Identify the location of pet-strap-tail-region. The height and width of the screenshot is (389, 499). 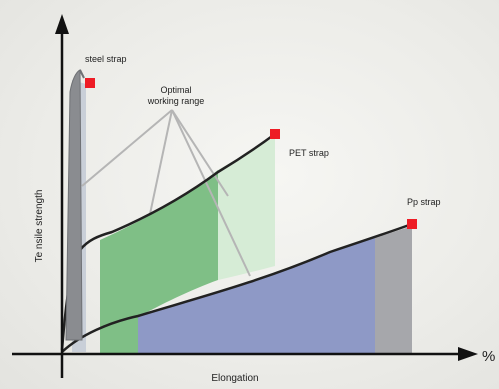
(246, 208).